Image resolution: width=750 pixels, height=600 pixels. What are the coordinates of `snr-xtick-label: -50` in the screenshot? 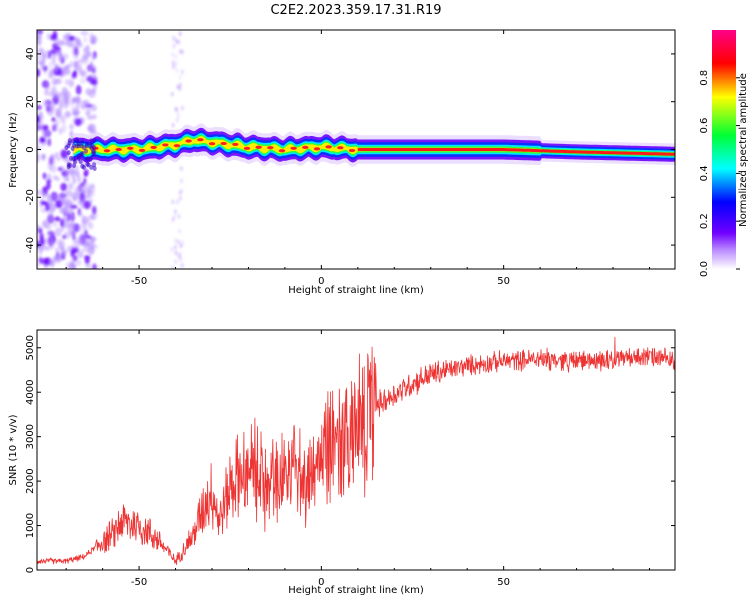 It's located at (139, 582).